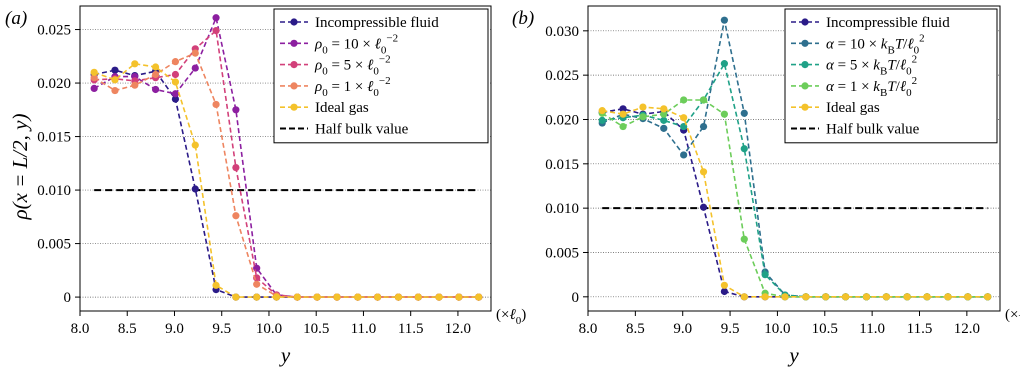 The width and height of the screenshot is (1020, 370). Describe the element at coordinates (54, 138) in the screenshot. I see `y-tick-label: 0.015` at that location.